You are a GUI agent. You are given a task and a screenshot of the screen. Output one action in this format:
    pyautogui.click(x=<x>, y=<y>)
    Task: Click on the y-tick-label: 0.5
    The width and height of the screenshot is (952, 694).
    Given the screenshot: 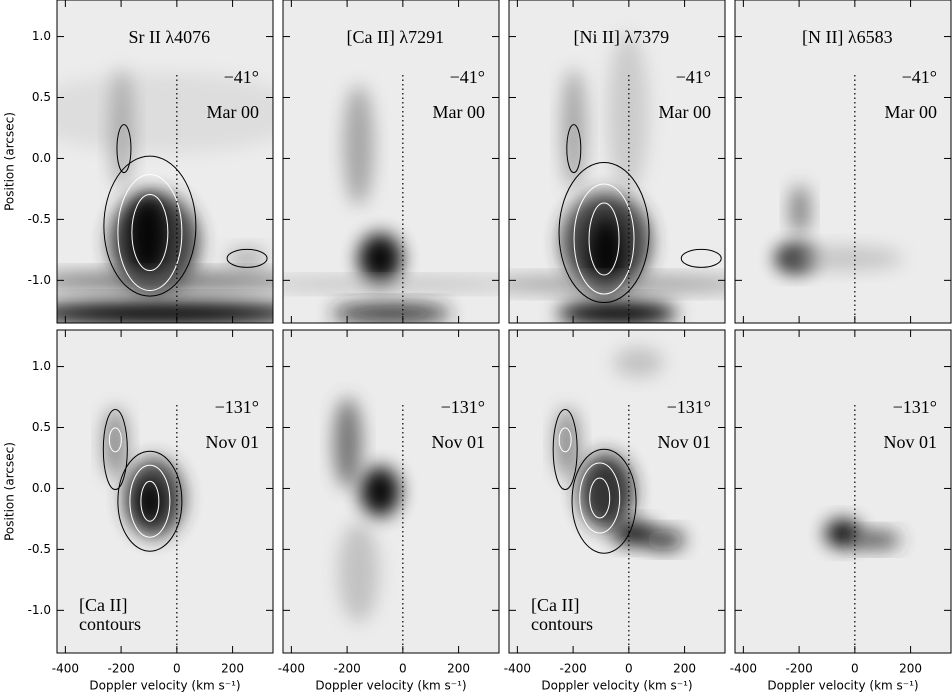 What is the action you would take?
    pyautogui.click(x=41, y=427)
    